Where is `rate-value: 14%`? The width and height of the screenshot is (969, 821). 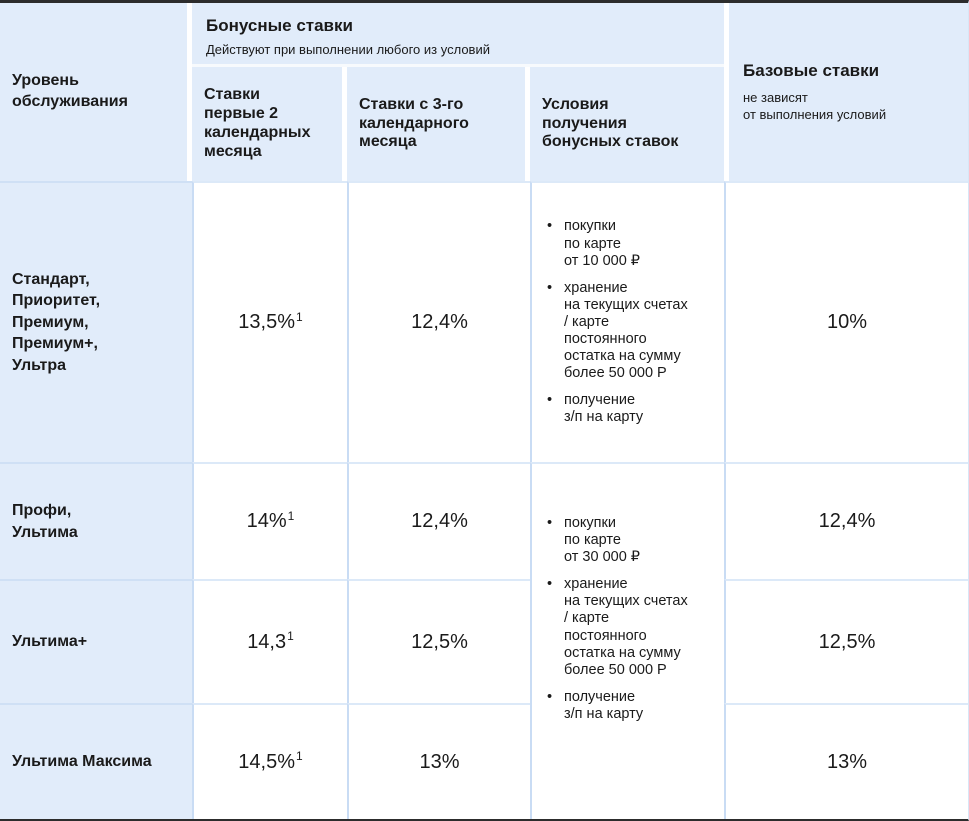 rate-value: 14% is located at coordinates (266, 521).